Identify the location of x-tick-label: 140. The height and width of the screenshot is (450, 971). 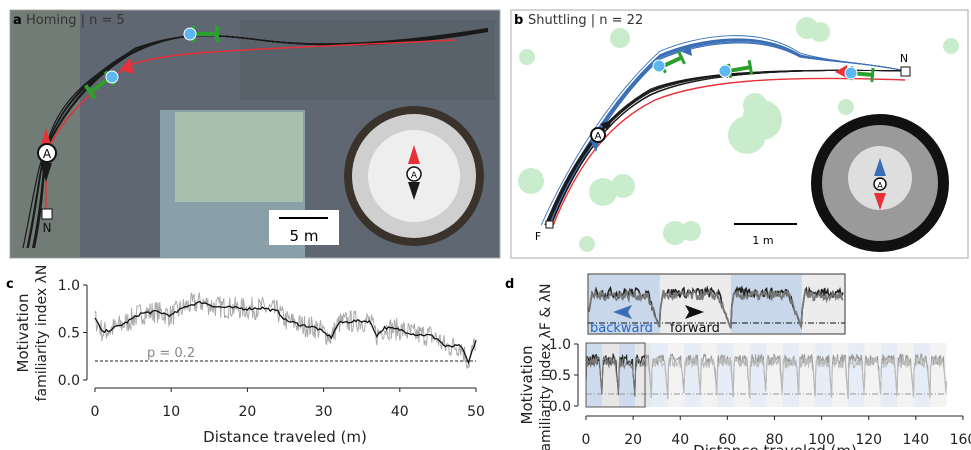
(915, 440).